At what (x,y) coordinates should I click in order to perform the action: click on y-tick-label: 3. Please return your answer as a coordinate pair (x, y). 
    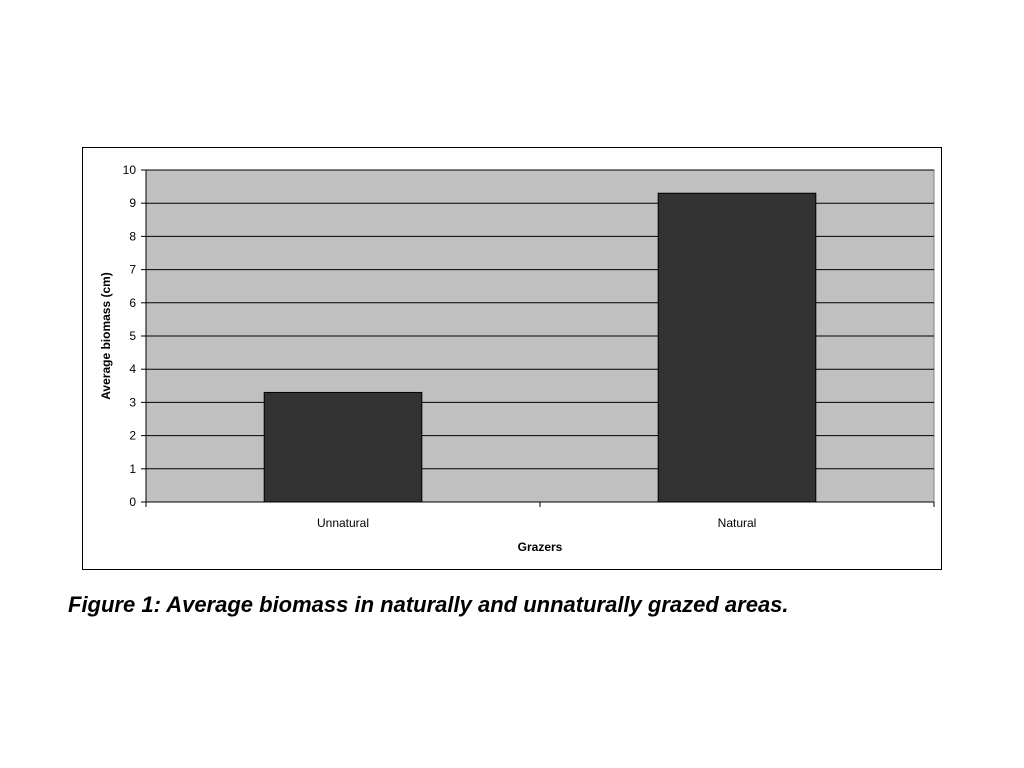
    Looking at the image, I should click on (132, 402).